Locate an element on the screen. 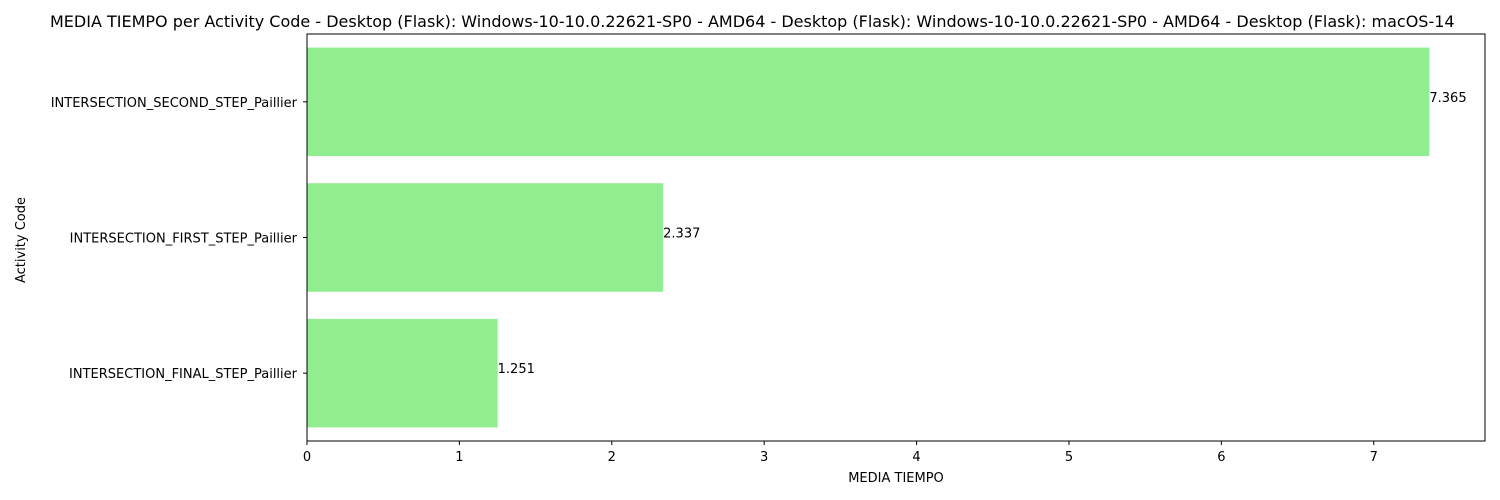  x-tick-label: 1 is located at coordinates (459, 457).